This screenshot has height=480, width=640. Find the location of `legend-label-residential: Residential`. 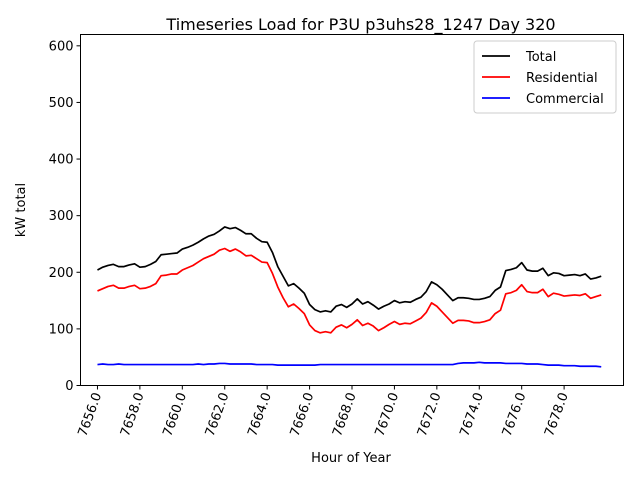

legend-label-residential: Residential is located at coordinates (562, 78).